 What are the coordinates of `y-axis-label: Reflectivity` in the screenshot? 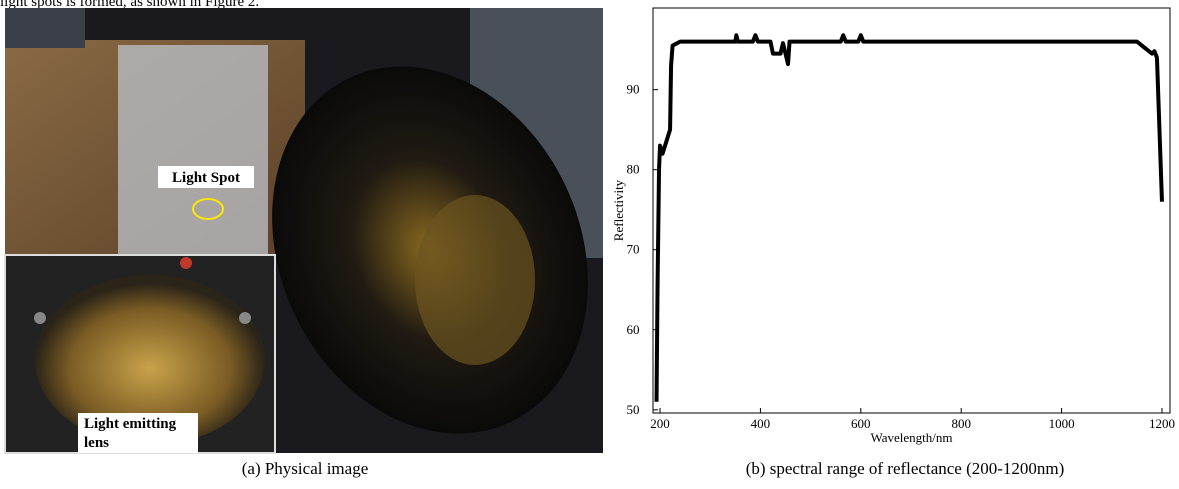 It's located at (618, 210).